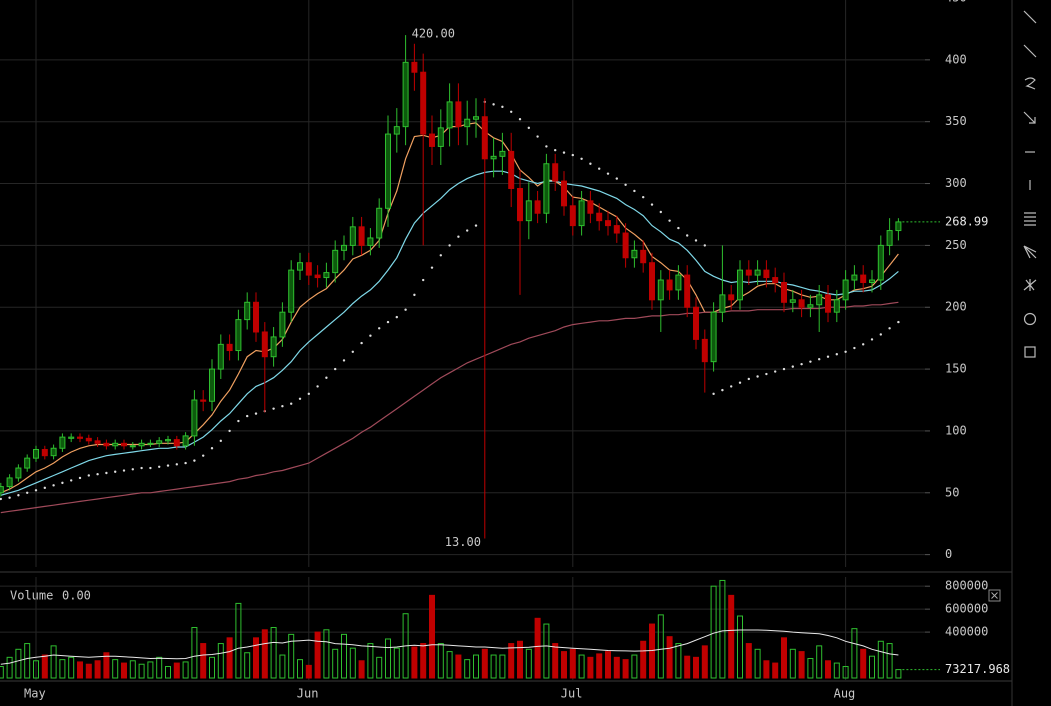  I want to click on last-volume-label: 73217.968, so click(977, 669).